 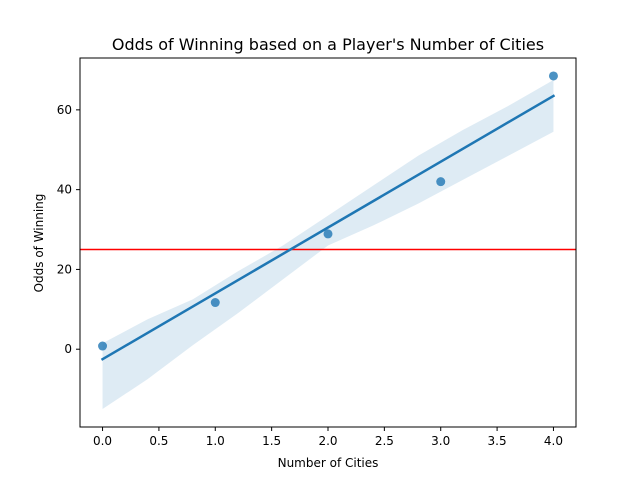 I want to click on y-tick-label: 0, so click(x=68, y=349).